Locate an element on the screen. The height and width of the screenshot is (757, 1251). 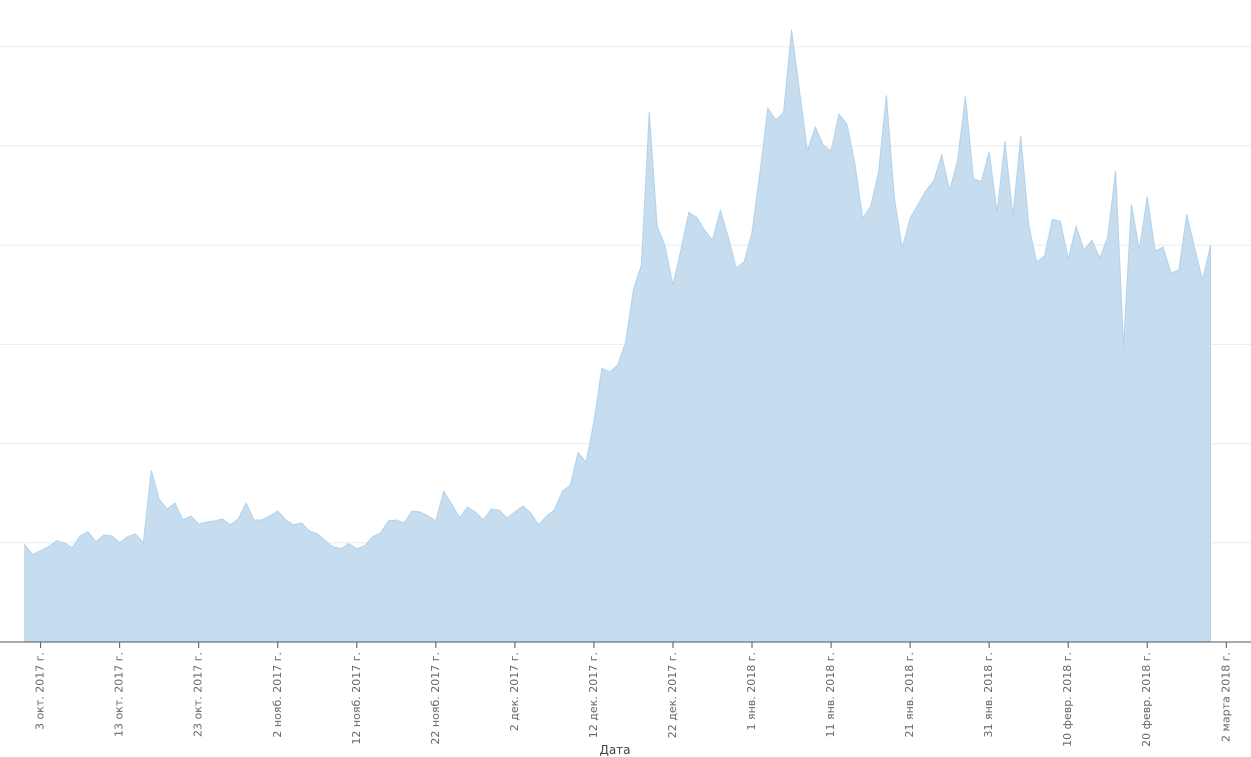
x-tick-label: 1 янв. 2018 г. is located at coordinates (751, 691).